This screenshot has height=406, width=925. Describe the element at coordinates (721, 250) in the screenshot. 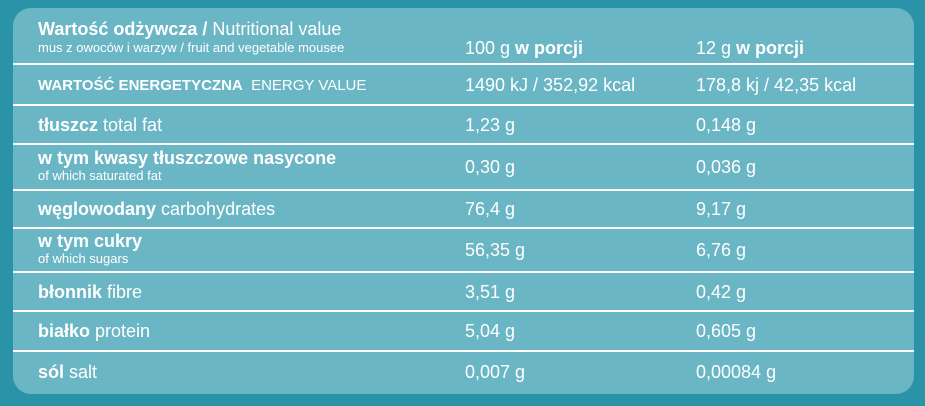

I see `value-per-12g: 6,76 g` at that location.